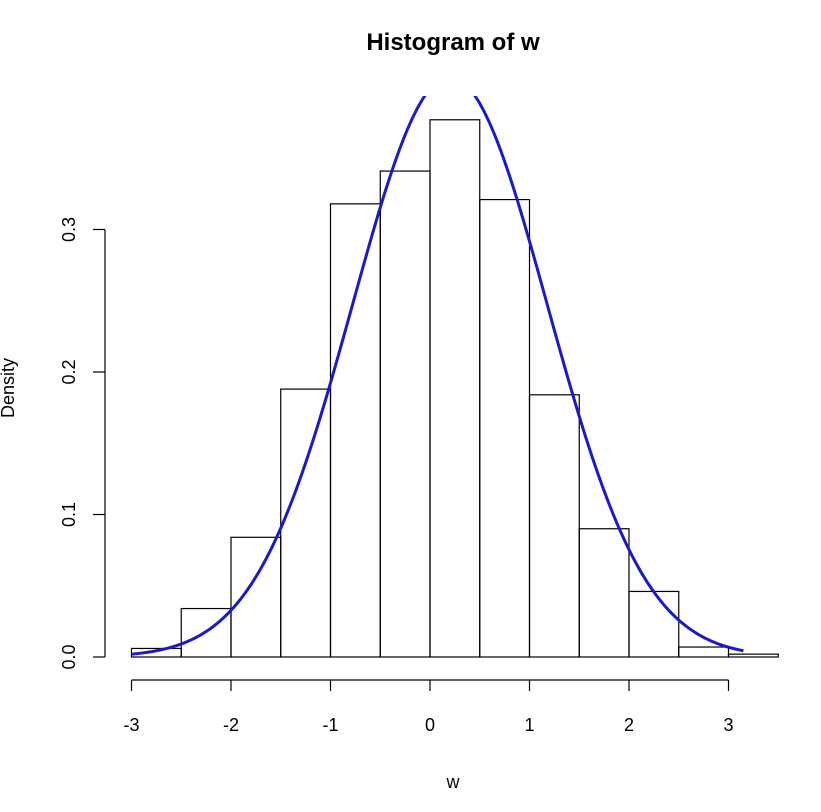 The height and width of the screenshot is (812, 821). Describe the element at coordinates (69, 371) in the screenshot. I see `y-tick-label: 0.2` at that location.